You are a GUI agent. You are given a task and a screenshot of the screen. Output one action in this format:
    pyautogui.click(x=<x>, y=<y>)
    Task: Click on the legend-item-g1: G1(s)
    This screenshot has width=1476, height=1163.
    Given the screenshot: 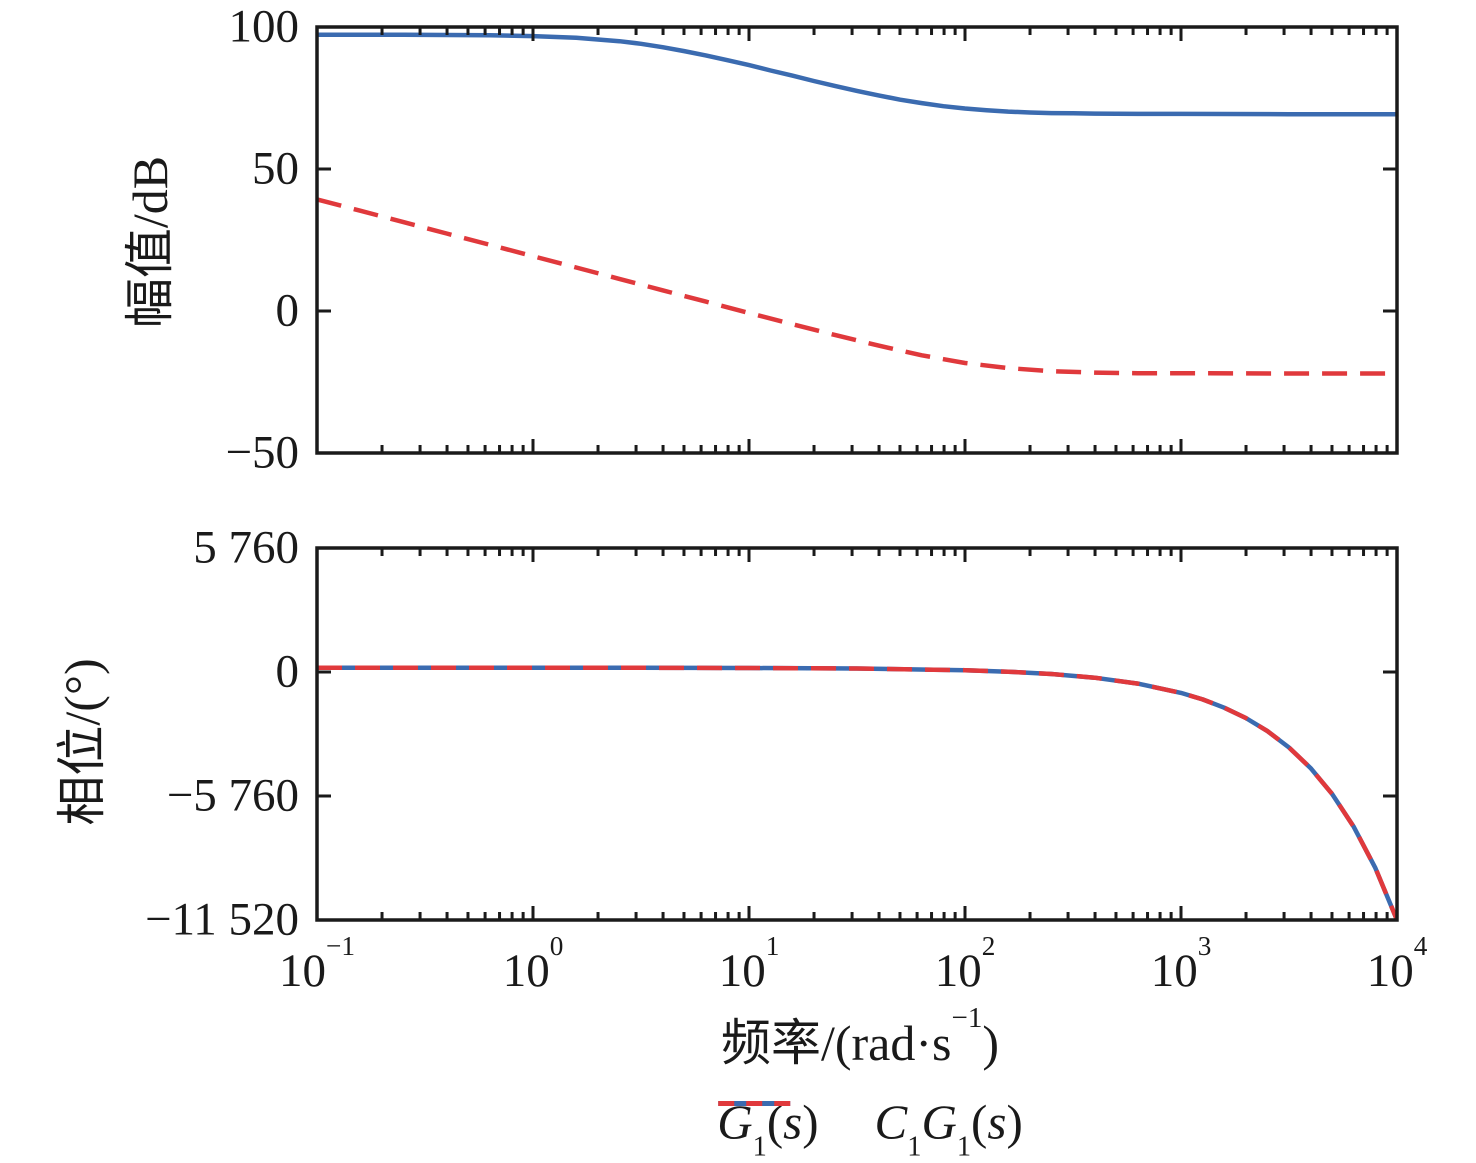 What is the action you would take?
    pyautogui.click(x=768, y=1128)
    